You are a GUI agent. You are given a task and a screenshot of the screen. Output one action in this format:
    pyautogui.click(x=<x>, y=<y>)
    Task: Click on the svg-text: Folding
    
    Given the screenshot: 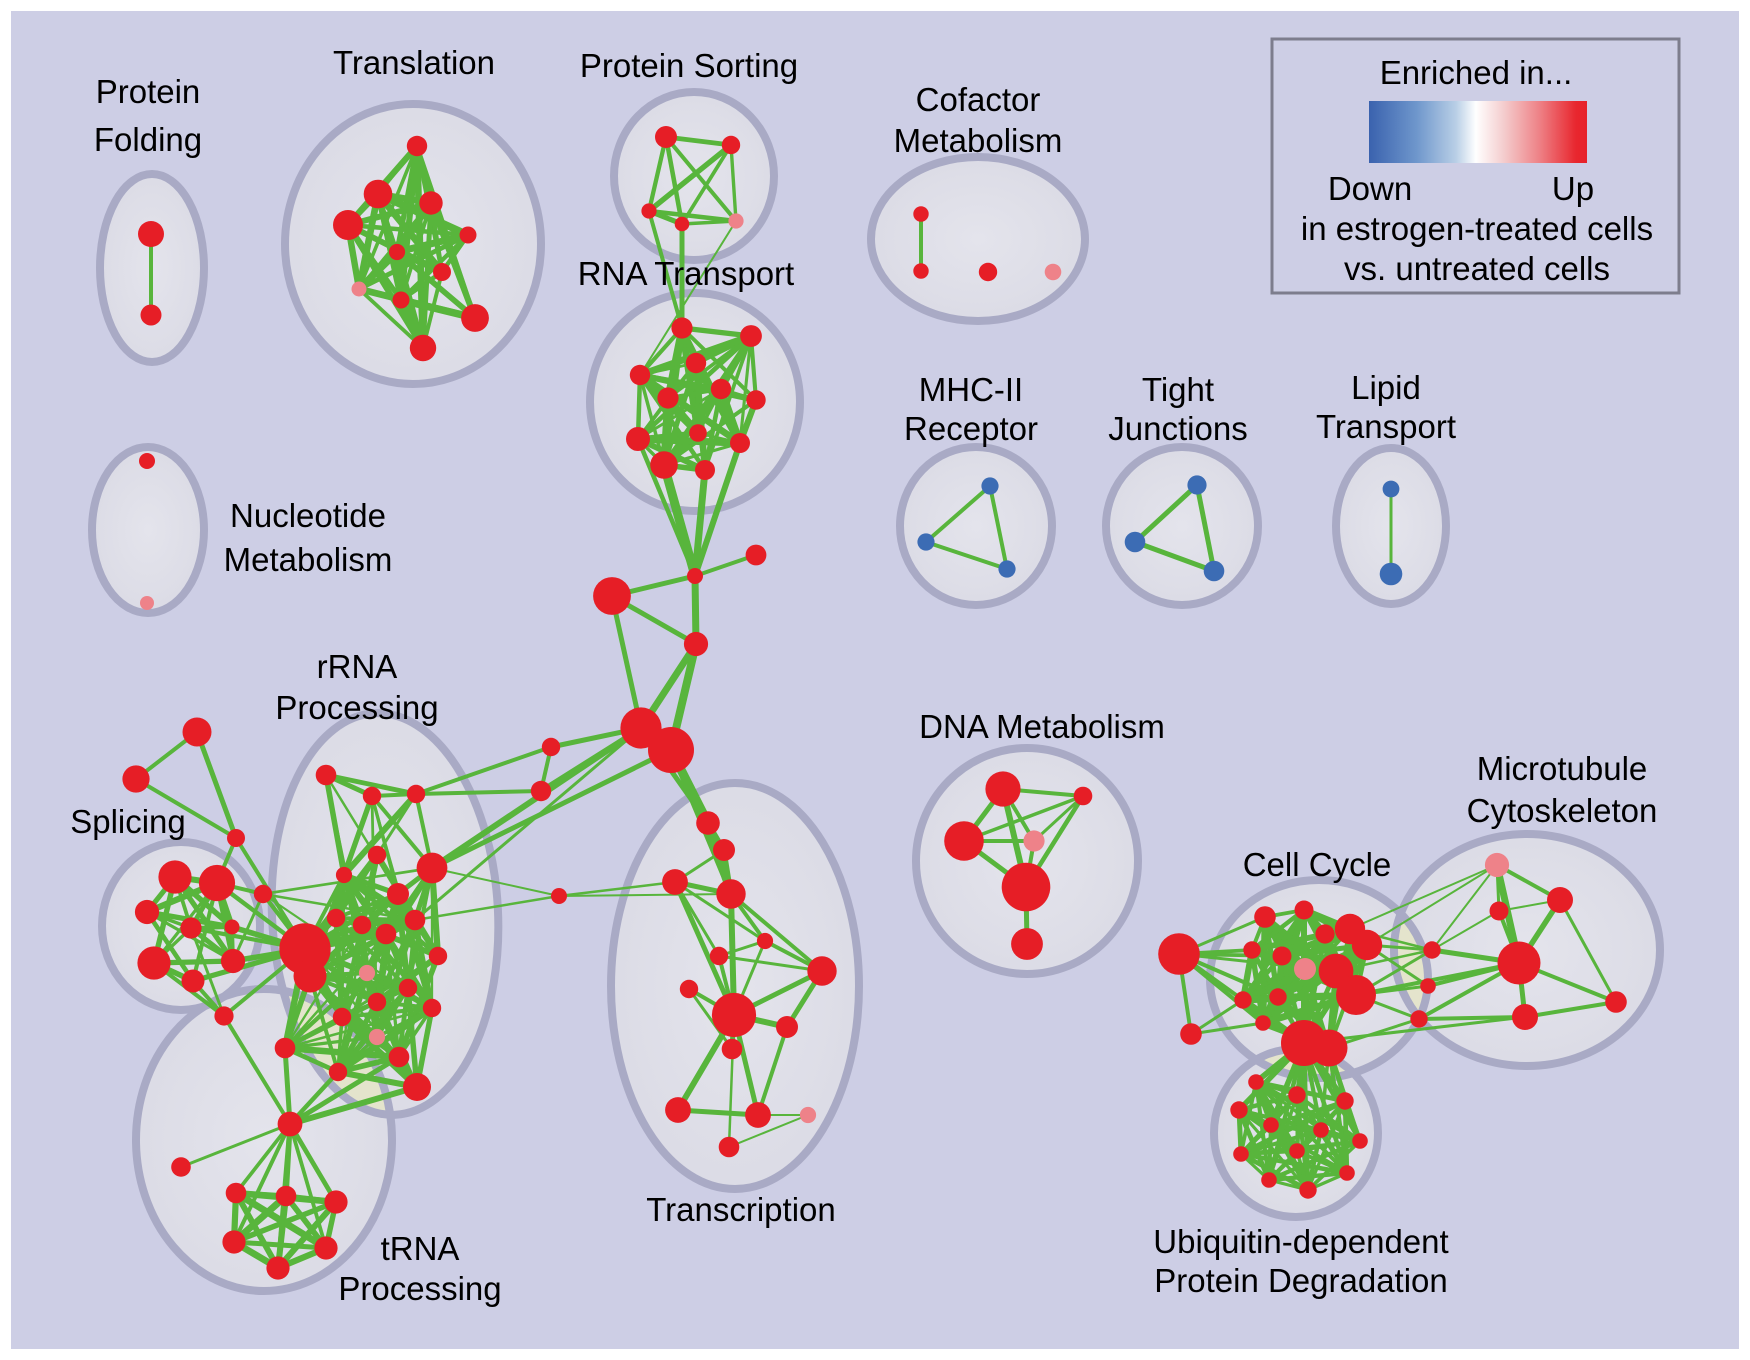 What is the action you would take?
    pyautogui.click(x=148, y=139)
    